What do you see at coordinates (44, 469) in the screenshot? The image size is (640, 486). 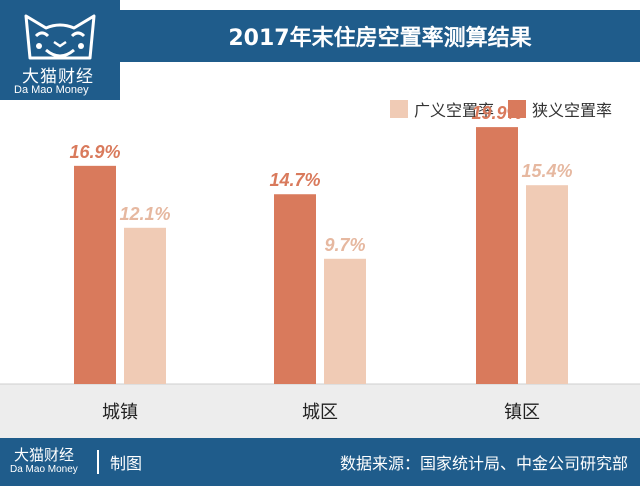 I see `footer-brand-en: Da Mao Money` at bounding box center [44, 469].